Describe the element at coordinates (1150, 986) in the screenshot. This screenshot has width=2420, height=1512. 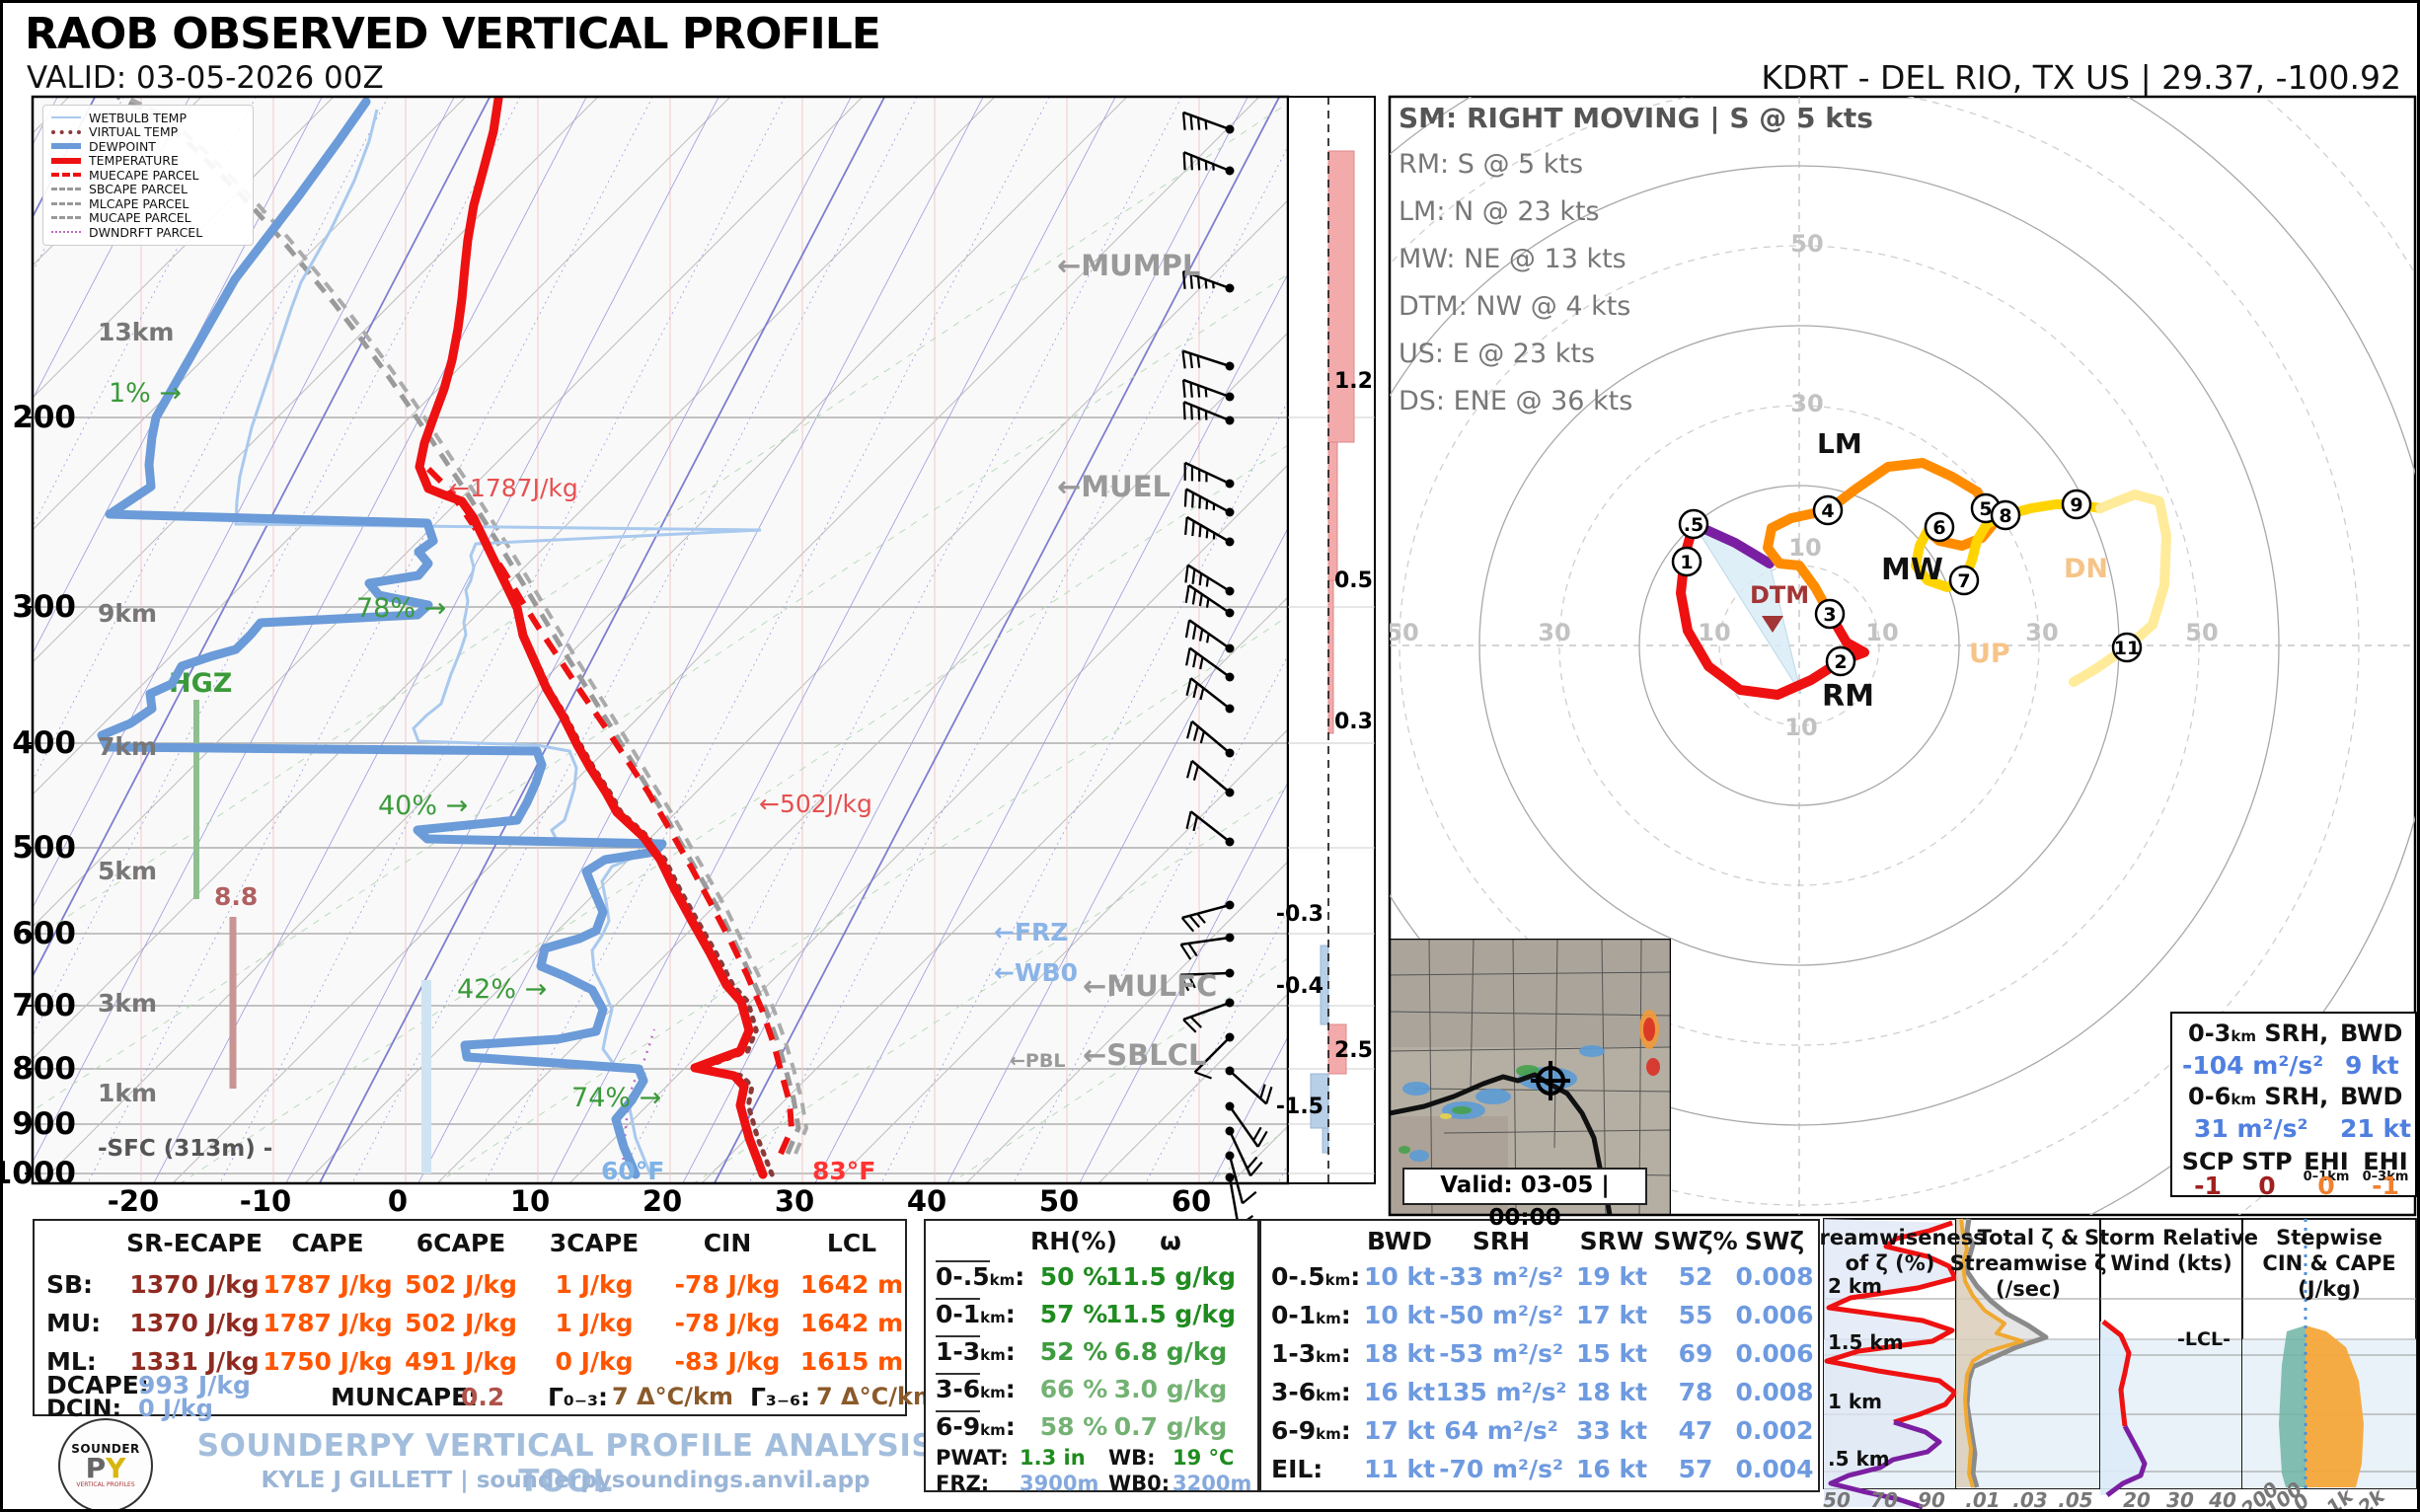
I see `level-marker-label: ←MULFC` at that location.